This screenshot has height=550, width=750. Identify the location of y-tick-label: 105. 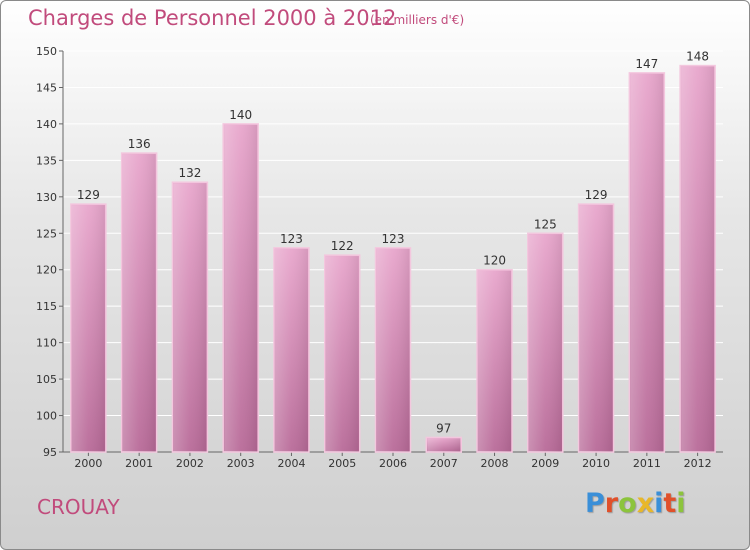
(46, 379).